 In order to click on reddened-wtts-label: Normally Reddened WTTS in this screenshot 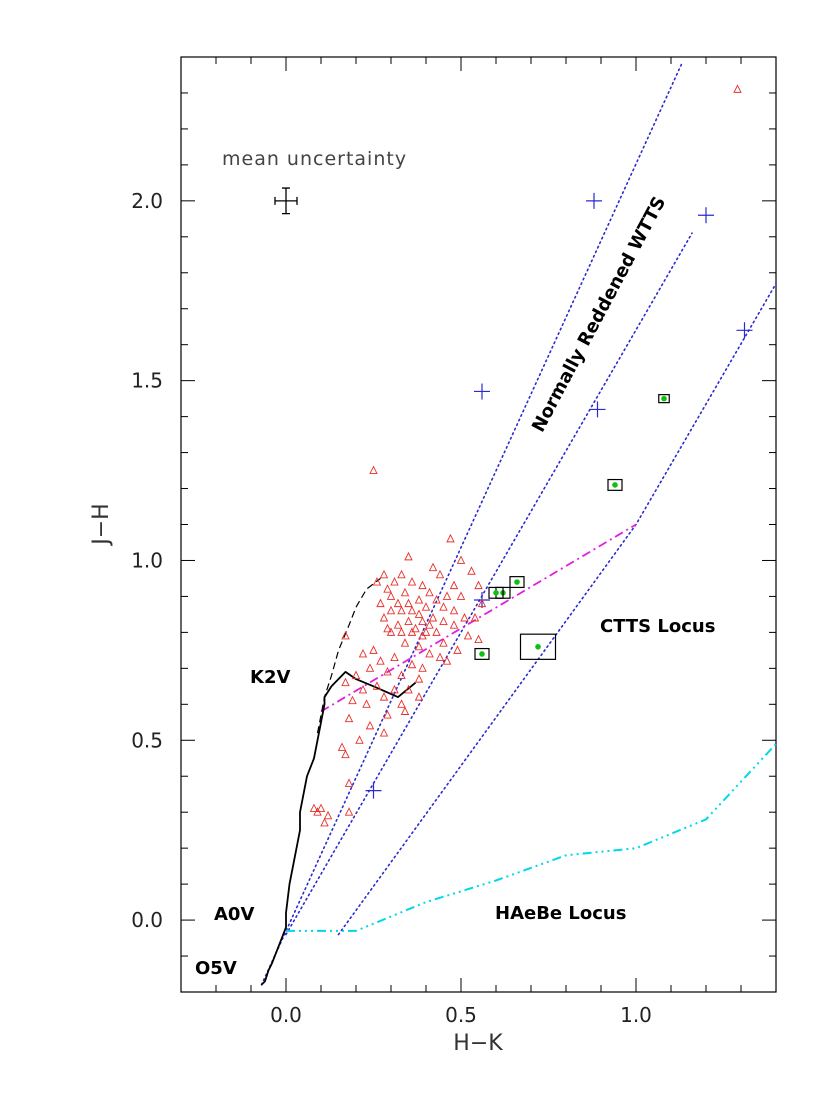, I will do `click(599, 314)`.